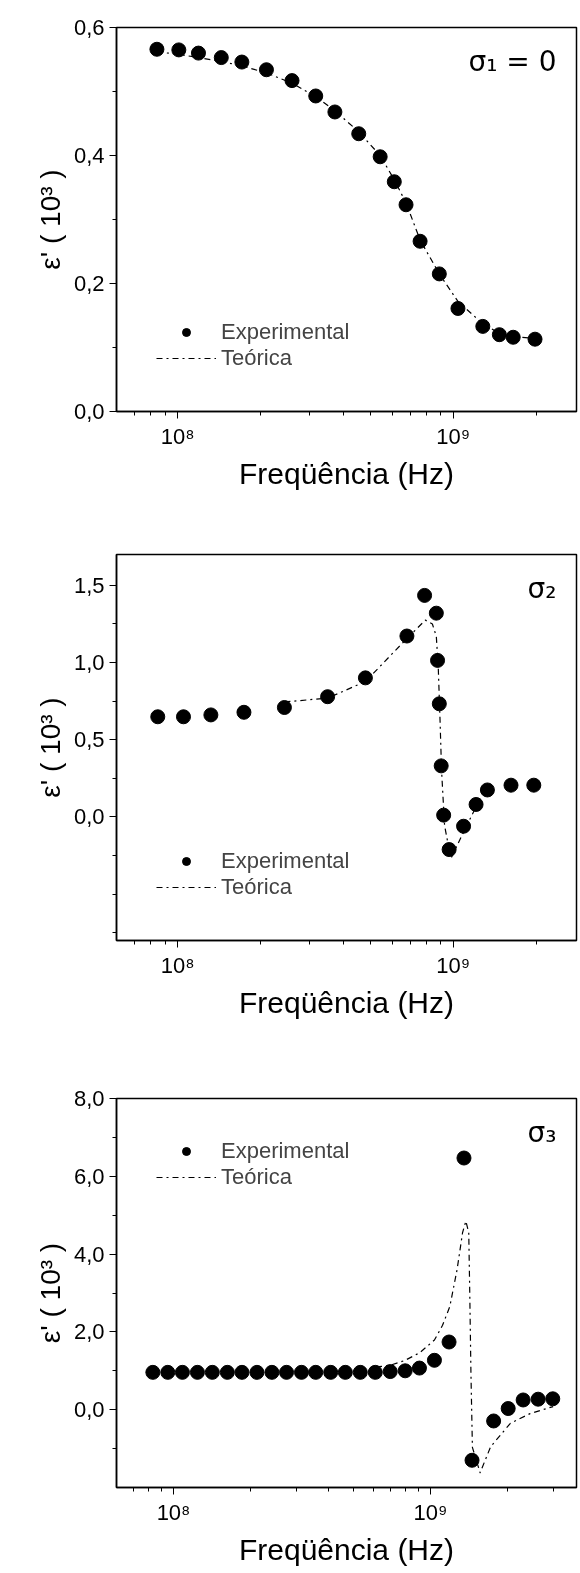 Image resolution: width=580 pixels, height=1573 pixels. I want to click on y-tick-label: 0,2, so click(89, 283).